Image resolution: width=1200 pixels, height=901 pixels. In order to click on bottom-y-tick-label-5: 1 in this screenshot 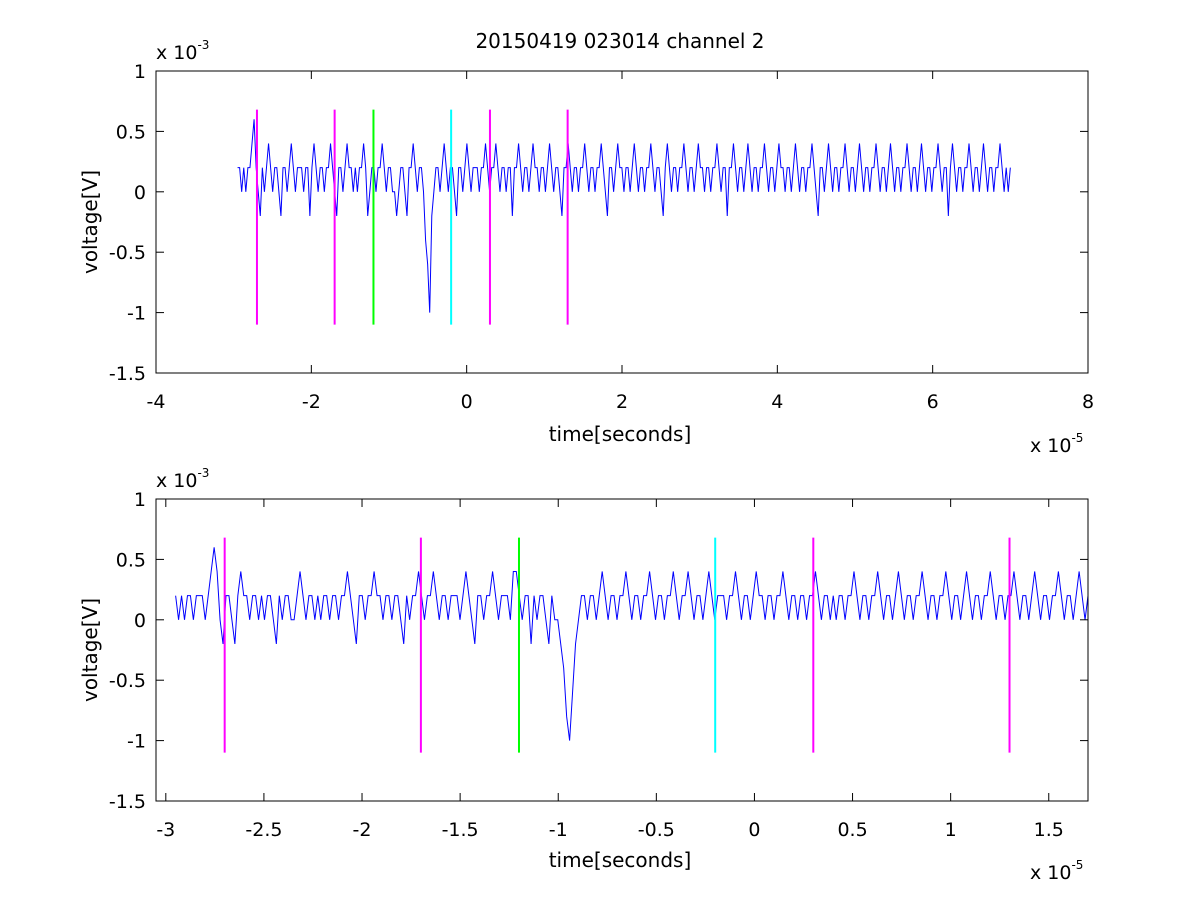, I will do `click(140, 500)`.